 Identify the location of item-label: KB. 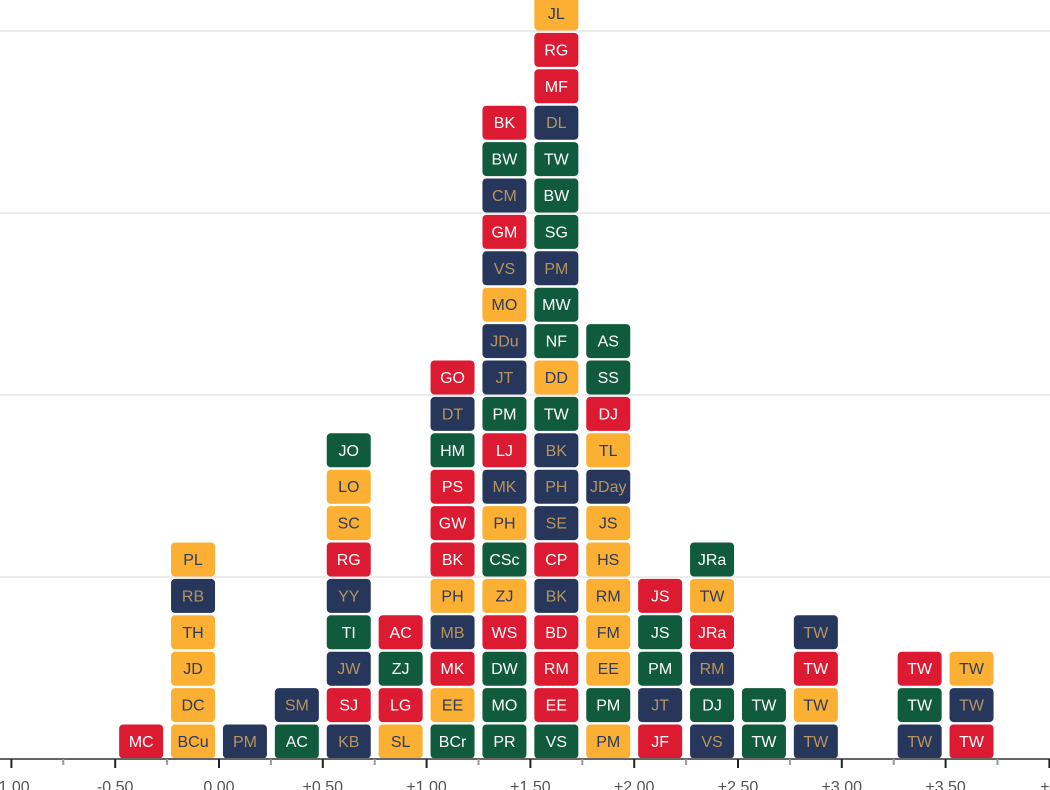
(348, 742).